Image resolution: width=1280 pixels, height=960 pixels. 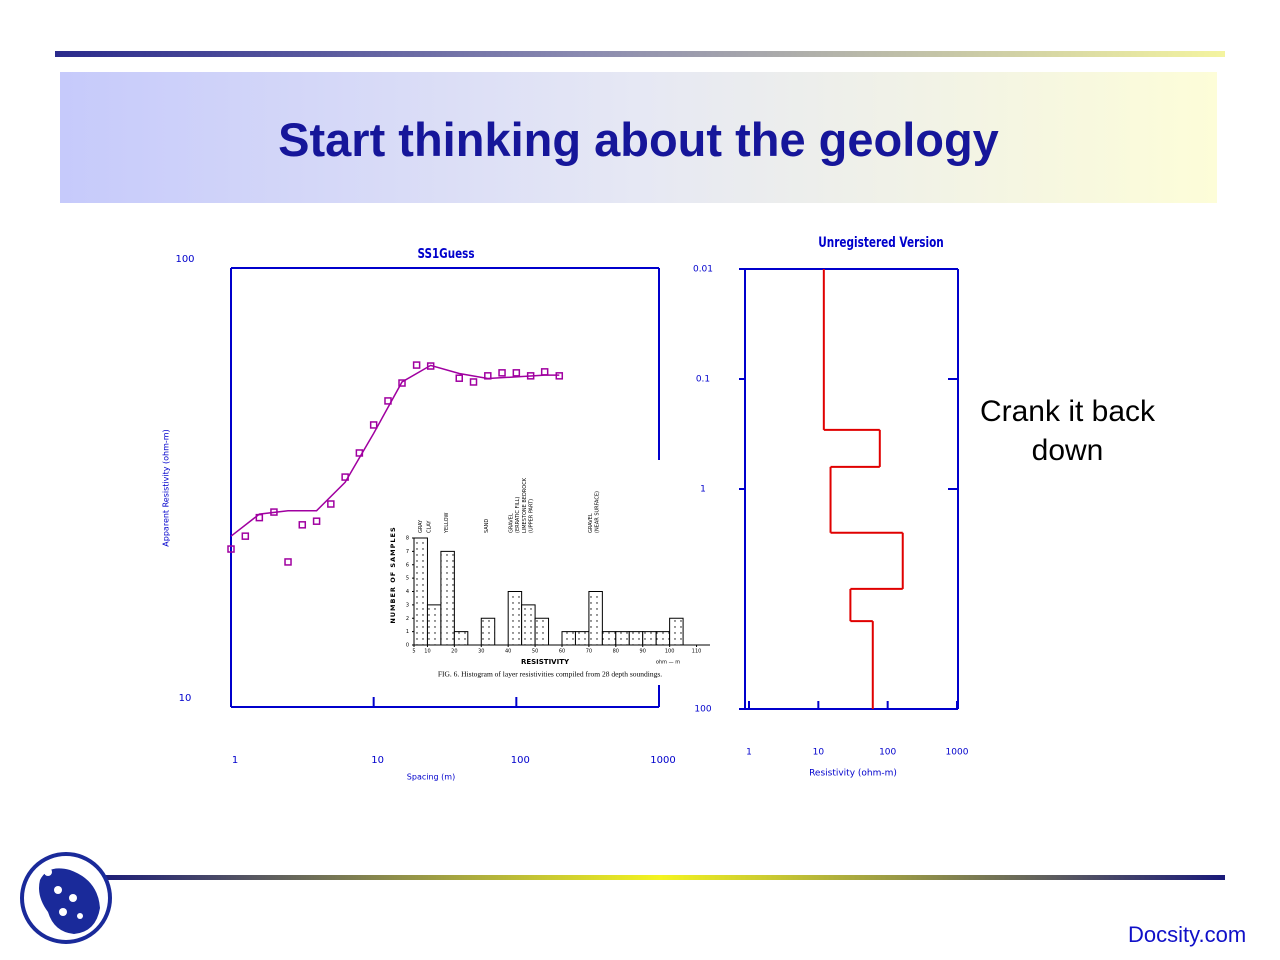 What do you see at coordinates (508, 652) in the screenshot?
I see `x-tick-label: 40` at bounding box center [508, 652].